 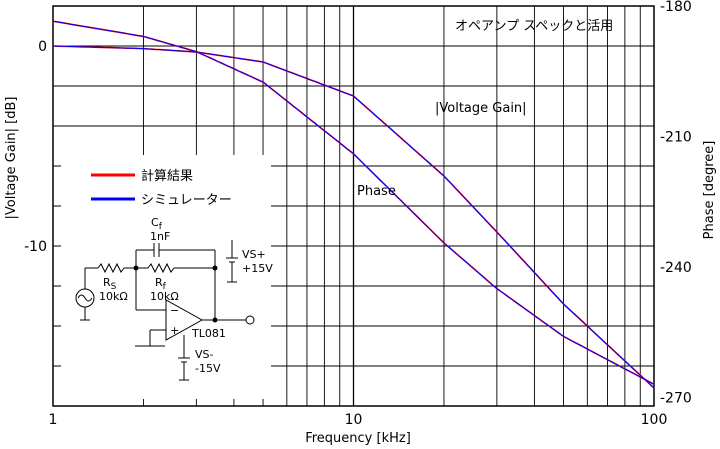 What do you see at coordinates (676, 268) in the screenshot?
I see `y-right-tick-label: -240` at bounding box center [676, 268].